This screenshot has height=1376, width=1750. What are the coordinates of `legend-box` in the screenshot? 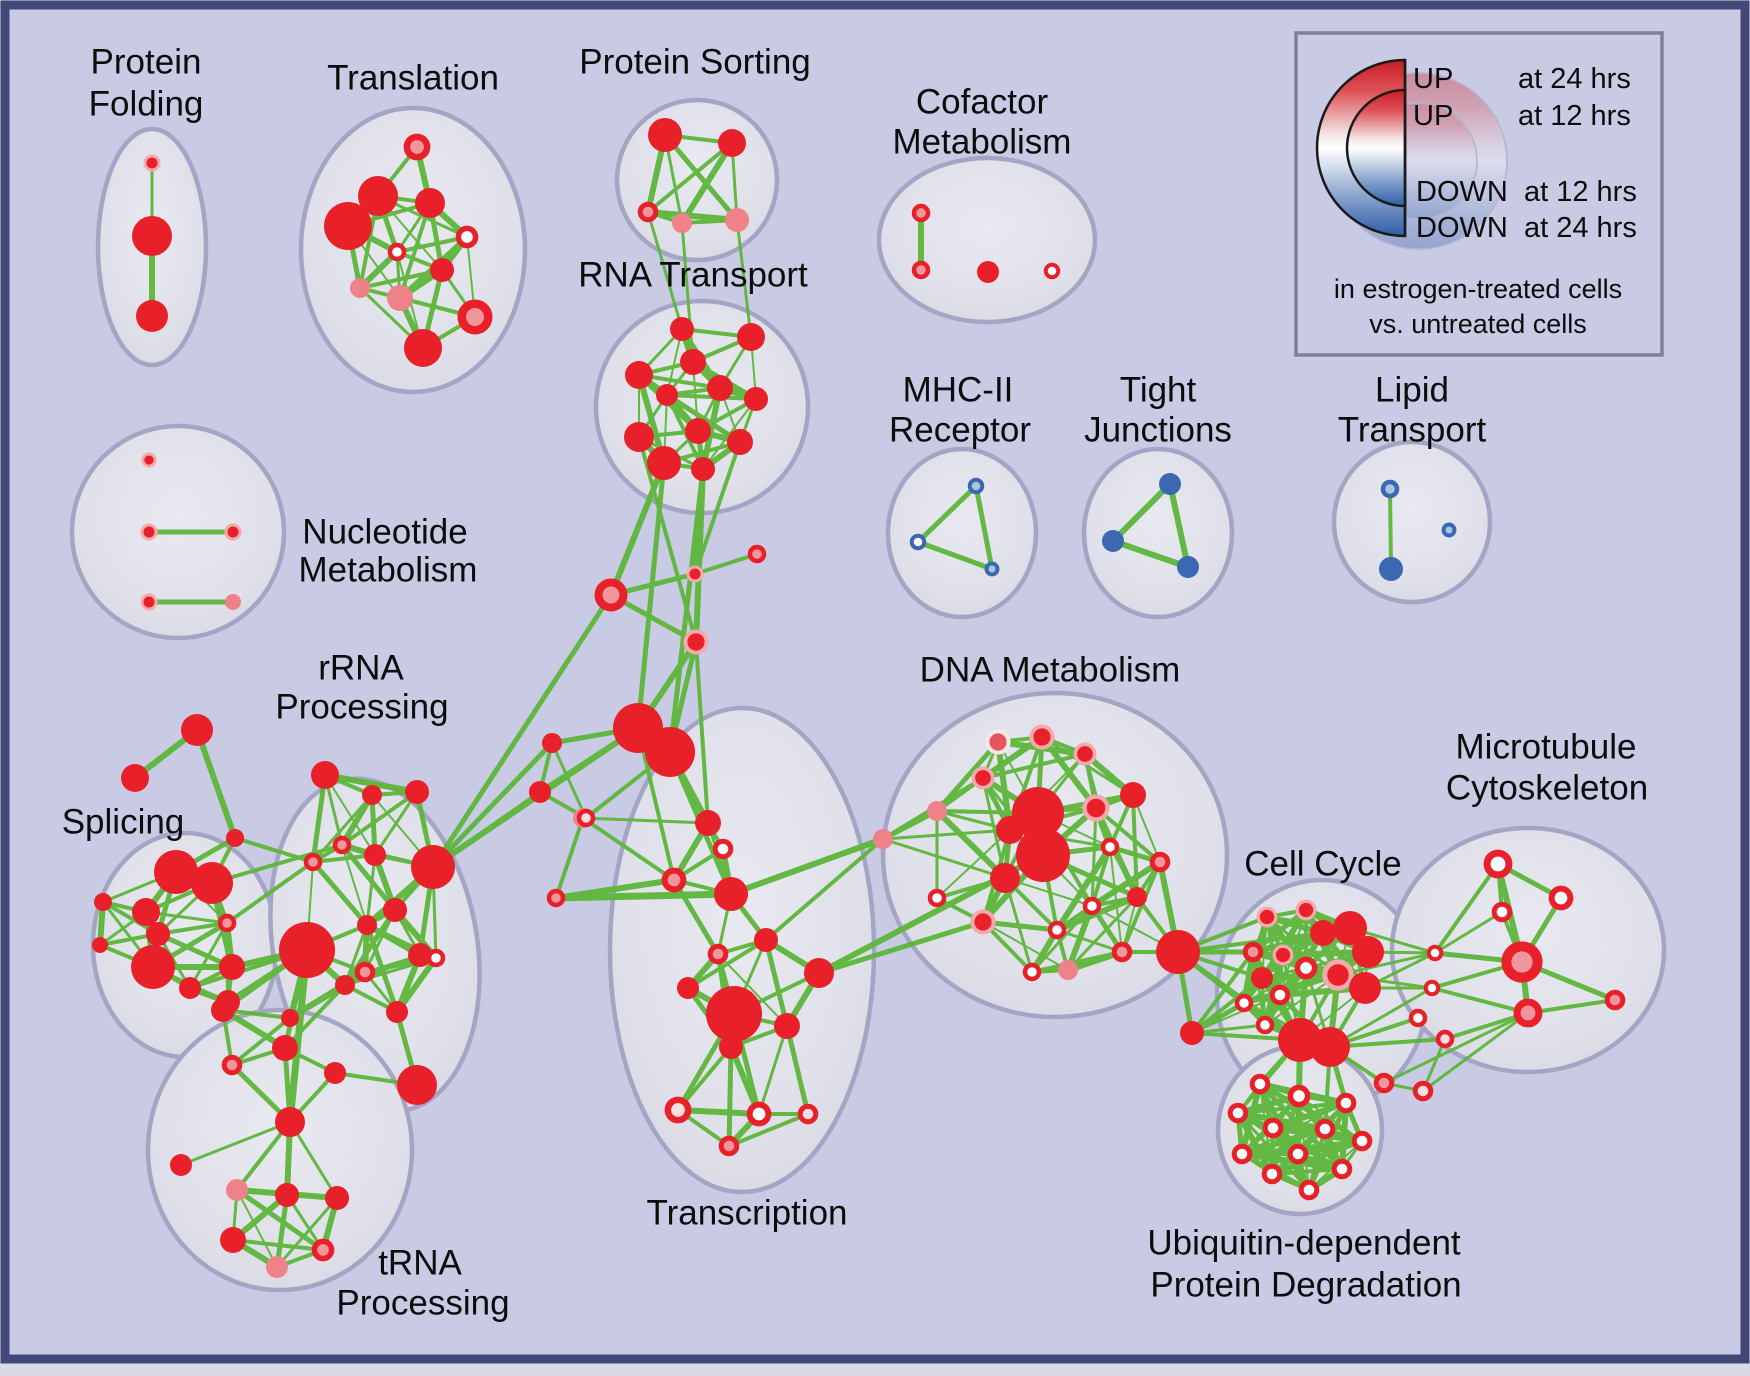 It's located at (1479, 194).